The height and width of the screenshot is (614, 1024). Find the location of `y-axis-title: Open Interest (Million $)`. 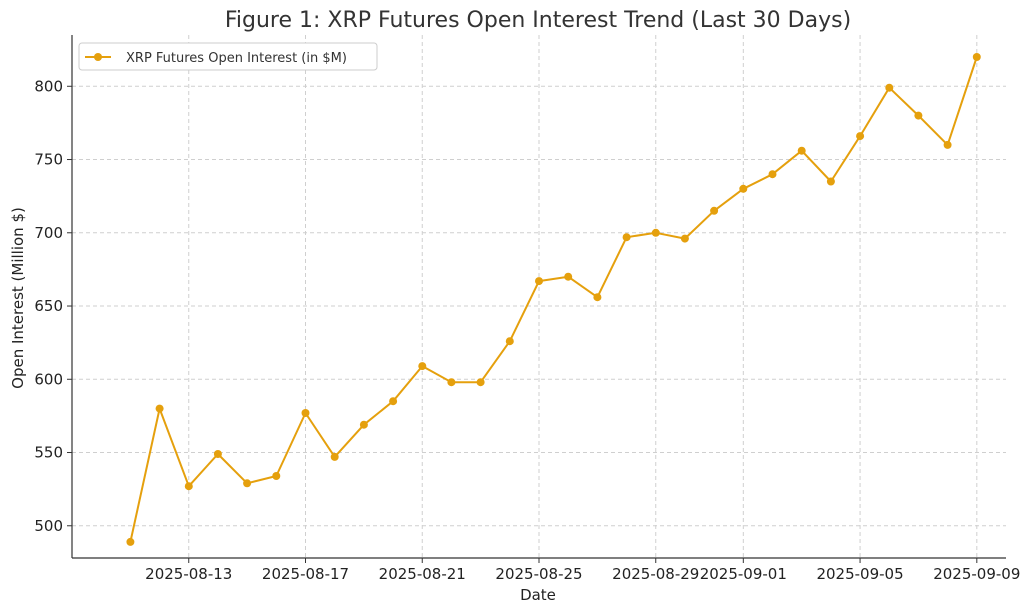

y-axis-title: Open Interest (Million $) is located at coordinates (18, 298).